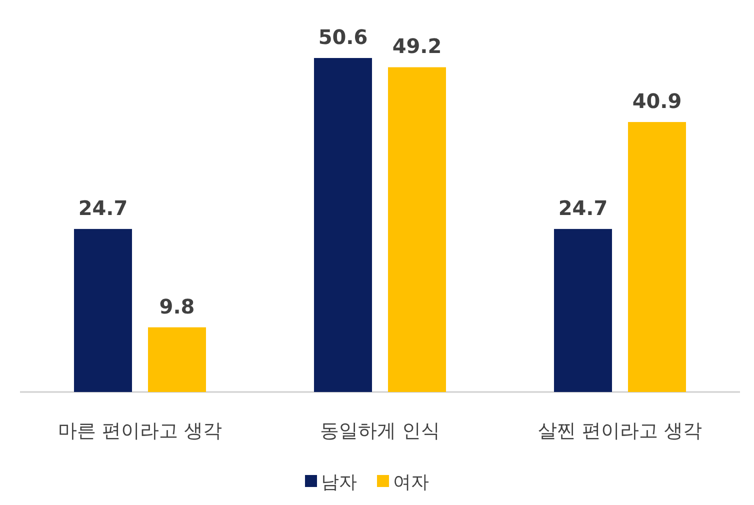 This screenshot has width=754, height=505. Describe the element at coordinates (339, 482) in the screenshot. I see `legend-label: 남자` at that location.